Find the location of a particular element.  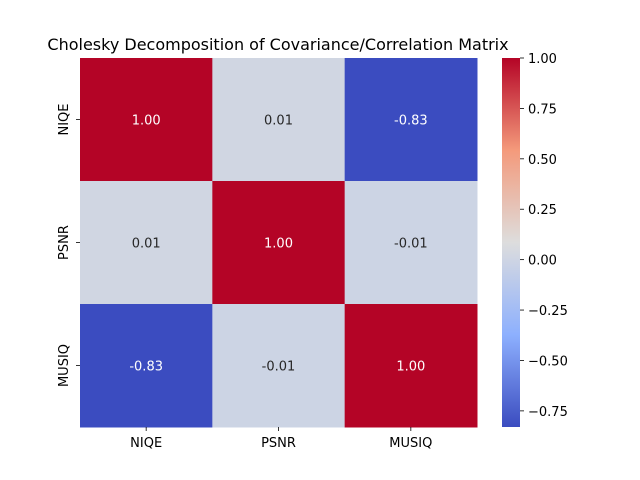

colorbar: −0.75 −0.50 −0.25 0.00 0.25 0.50 0.75 1.00 is located at coordinates (535, 239).